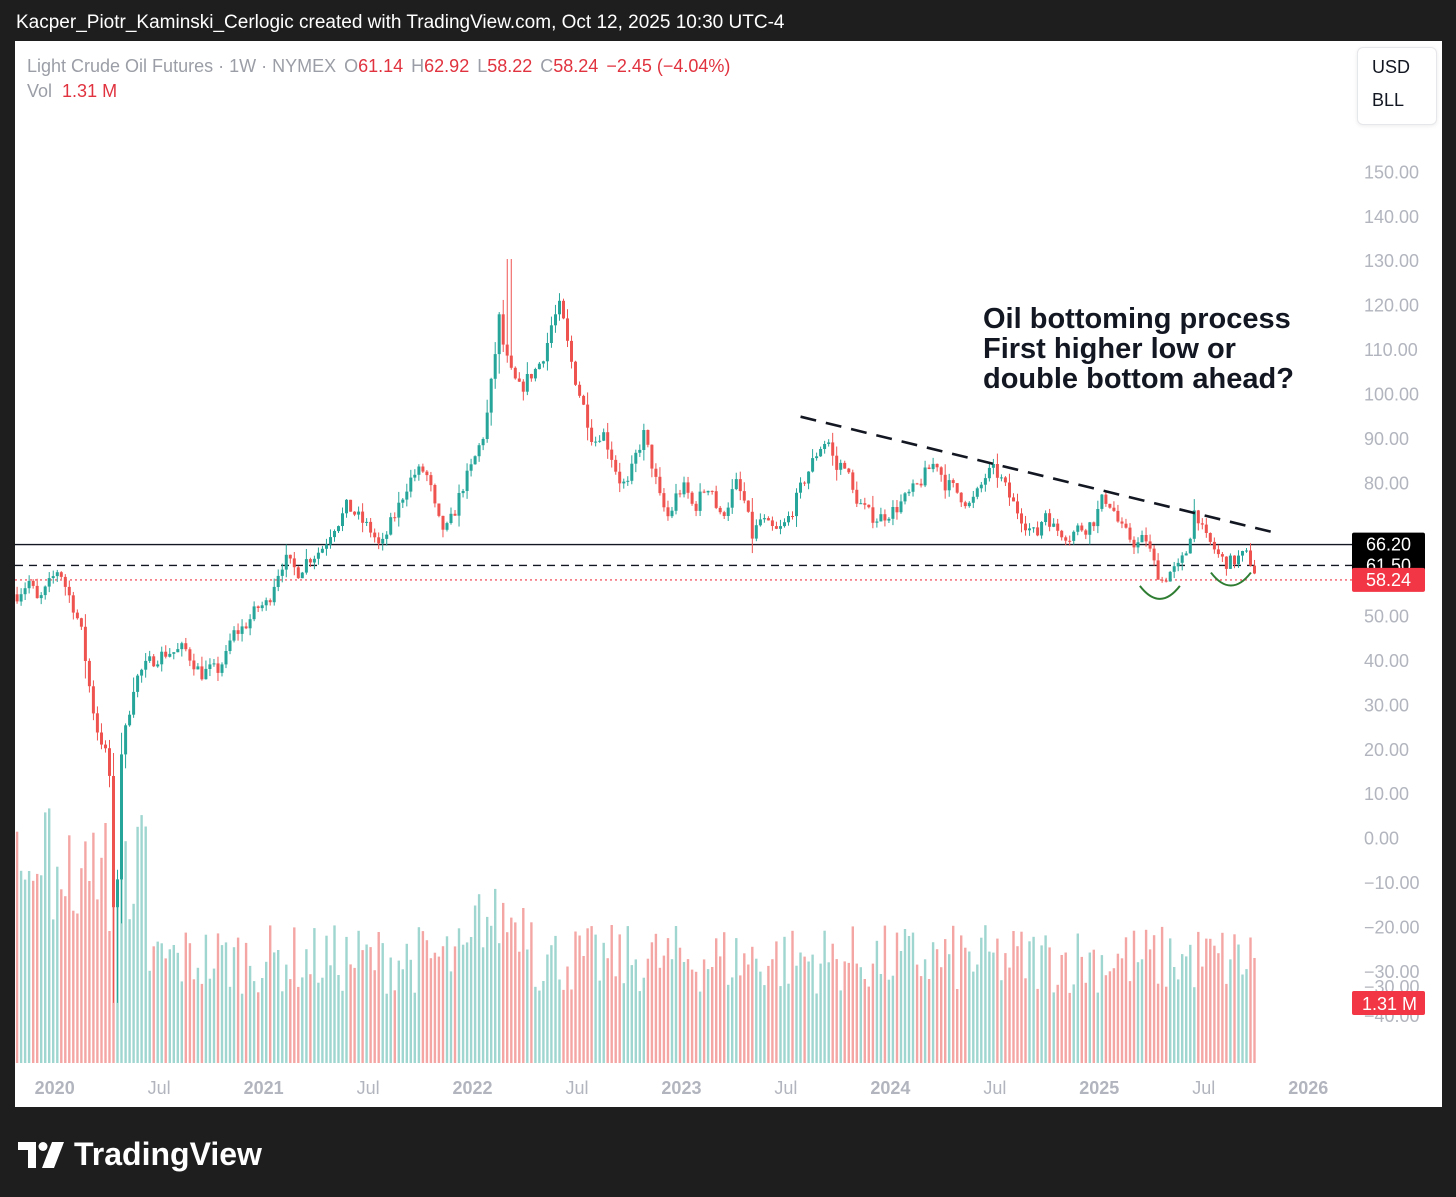  What do you see at coordinates (159, 1088) in the screenshot?
I see `time-tick-label: Jul` at bounding box center [159, 1088].